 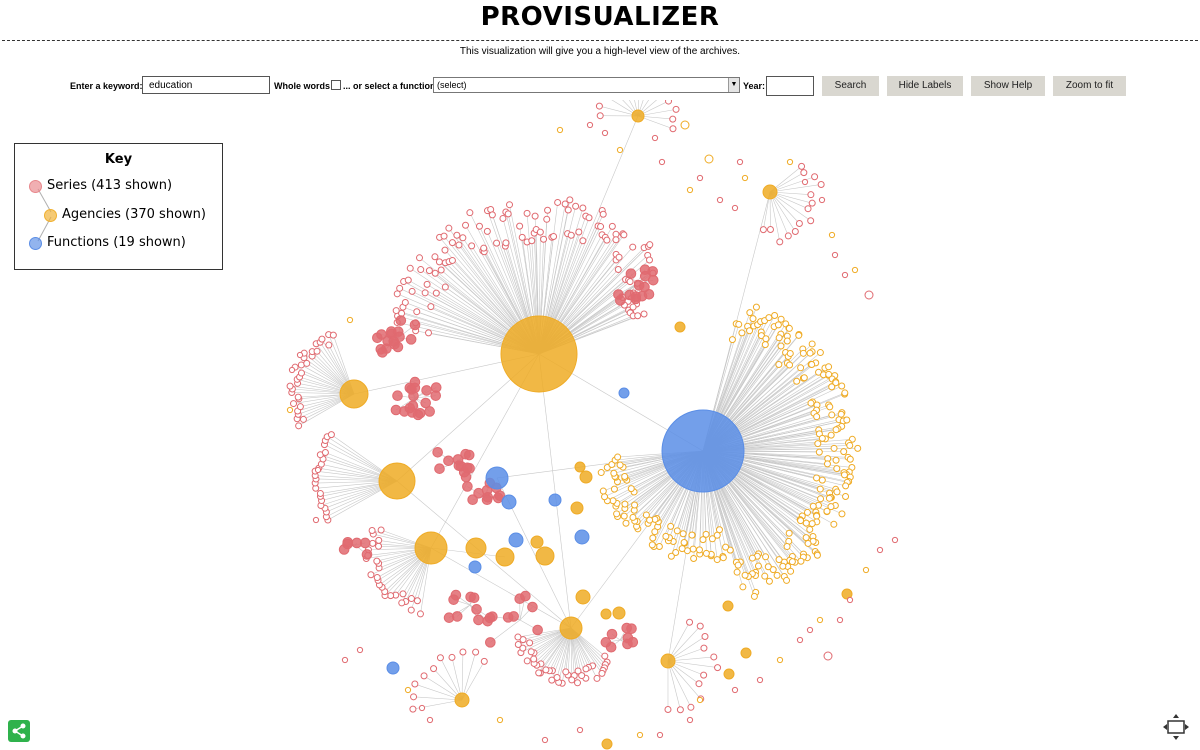 What do you see at coordinates (925, 86) in the screenshot?
I see `hide-labels-button: Hide Labels` at bounding box center [925, 86].